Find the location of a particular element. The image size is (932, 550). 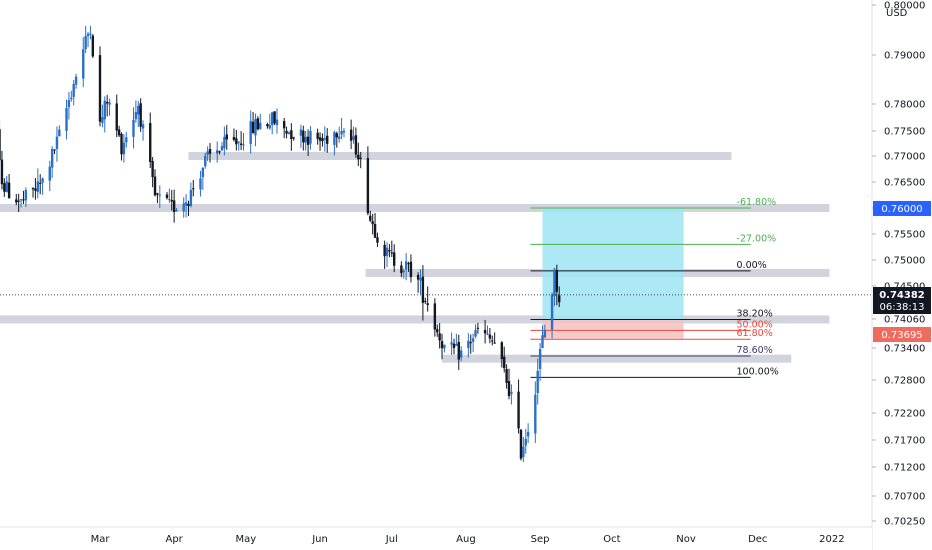

time-tick-label: Aug is located at coordinates (466, 539).